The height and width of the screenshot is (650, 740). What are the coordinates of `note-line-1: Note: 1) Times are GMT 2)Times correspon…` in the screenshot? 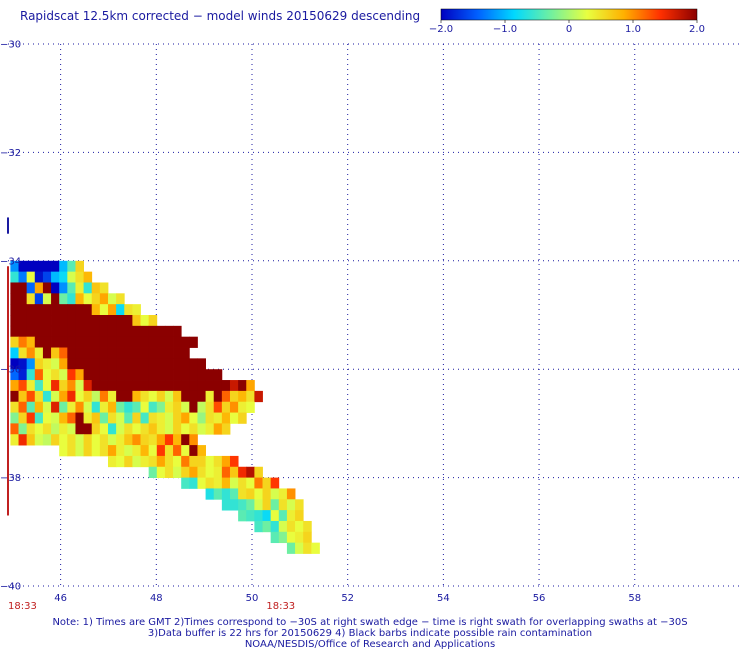 It's located at (370, 622).